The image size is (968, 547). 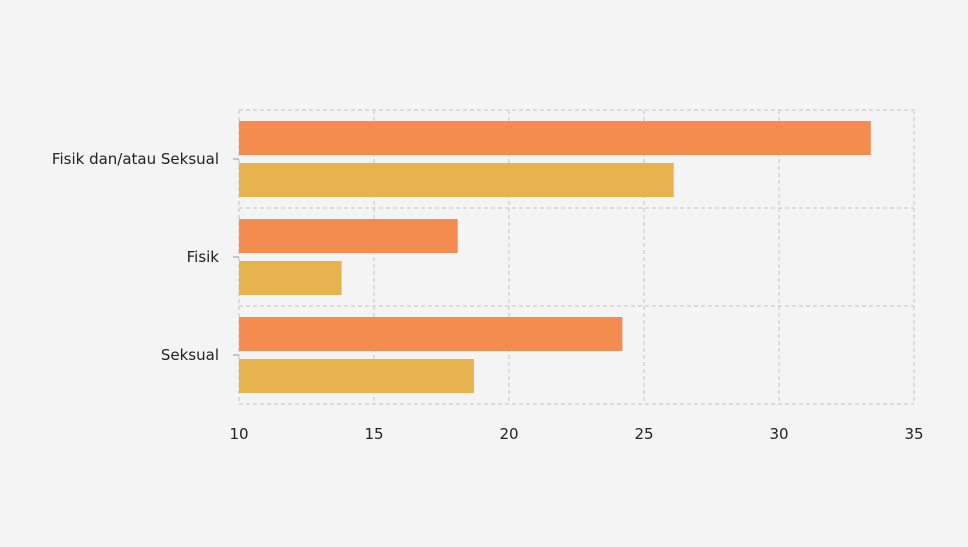 What do you see at coordinates (373, 434) in the screenshot?
I see `x-tick-label: 15` at bounding box center [373, 434].